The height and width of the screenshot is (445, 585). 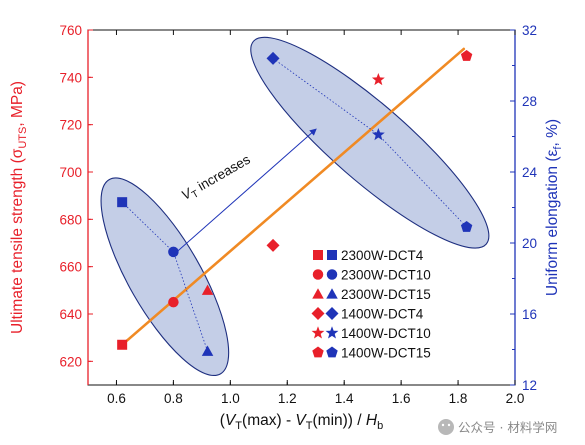 I want to click on strength-point-2300w-dct4, so click(x=122, y=344).